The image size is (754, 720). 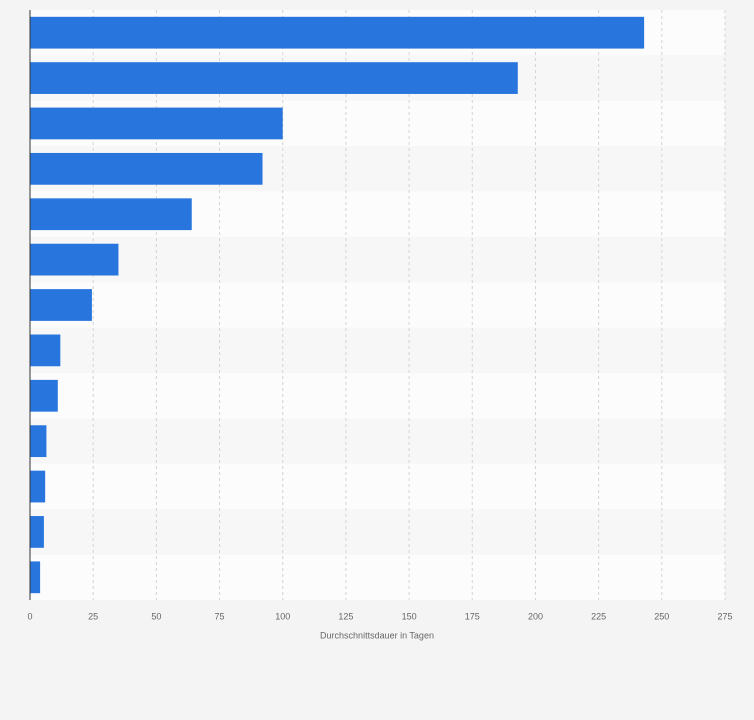 What do you see at coordinates (93, 616) in the screenshot?
I see `x-tick-label: 25` at bounding box center [93, 616].